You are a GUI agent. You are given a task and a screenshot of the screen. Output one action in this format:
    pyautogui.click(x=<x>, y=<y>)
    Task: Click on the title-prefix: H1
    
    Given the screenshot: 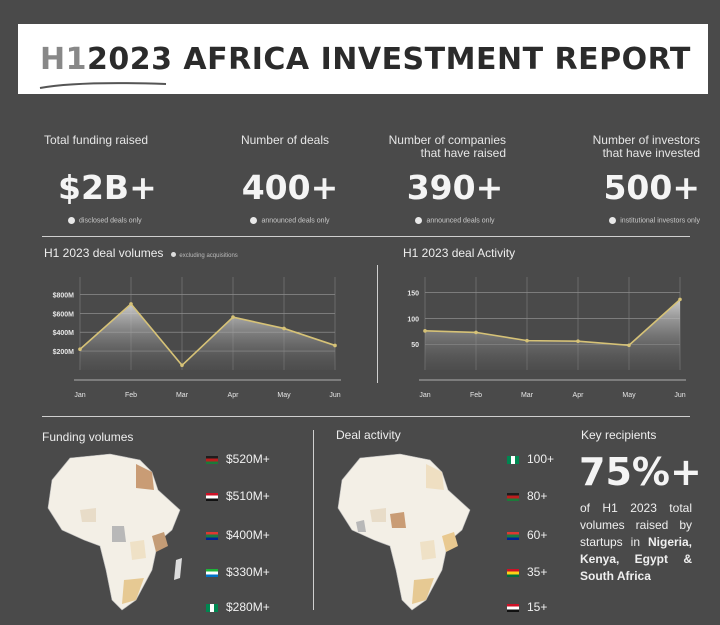 What is the action you would take?
    pyautogui.click(x=63, y=59)
    